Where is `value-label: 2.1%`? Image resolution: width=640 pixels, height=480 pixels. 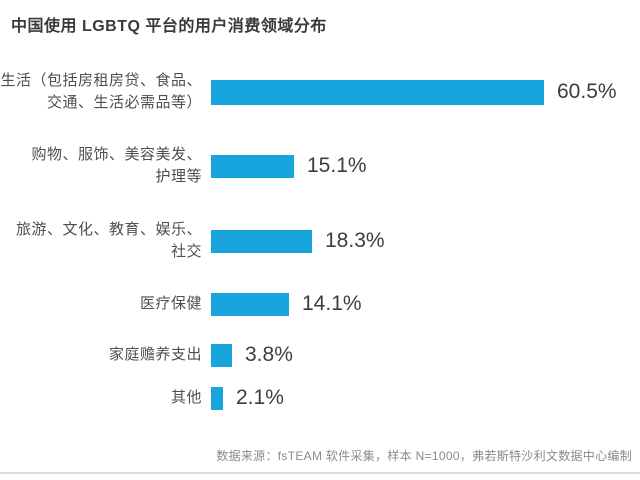
value-label: 2.1% is located at coordinates (260, 397).